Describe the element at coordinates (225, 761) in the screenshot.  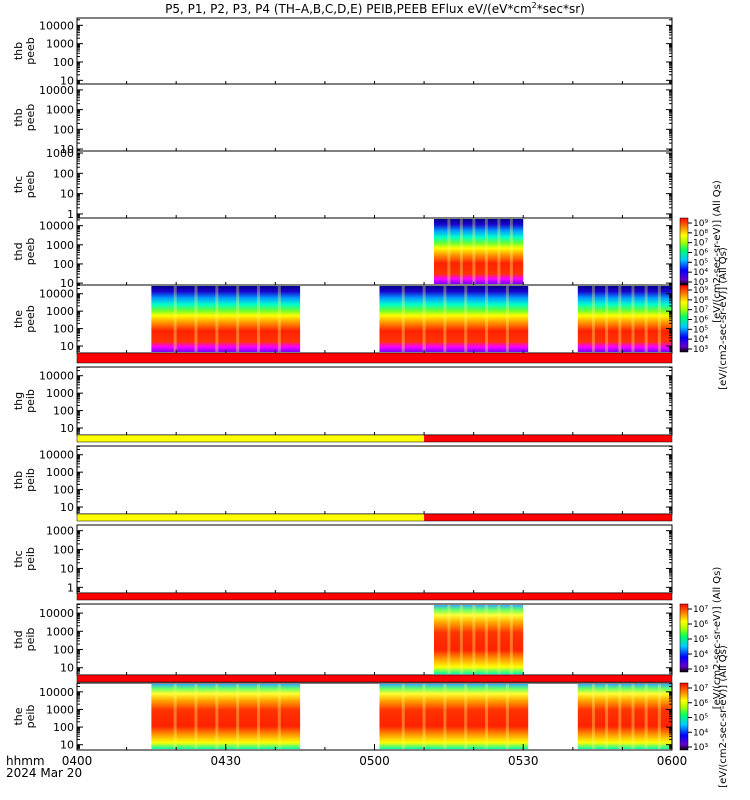
I see `x-tick-label: 0430` at that location.